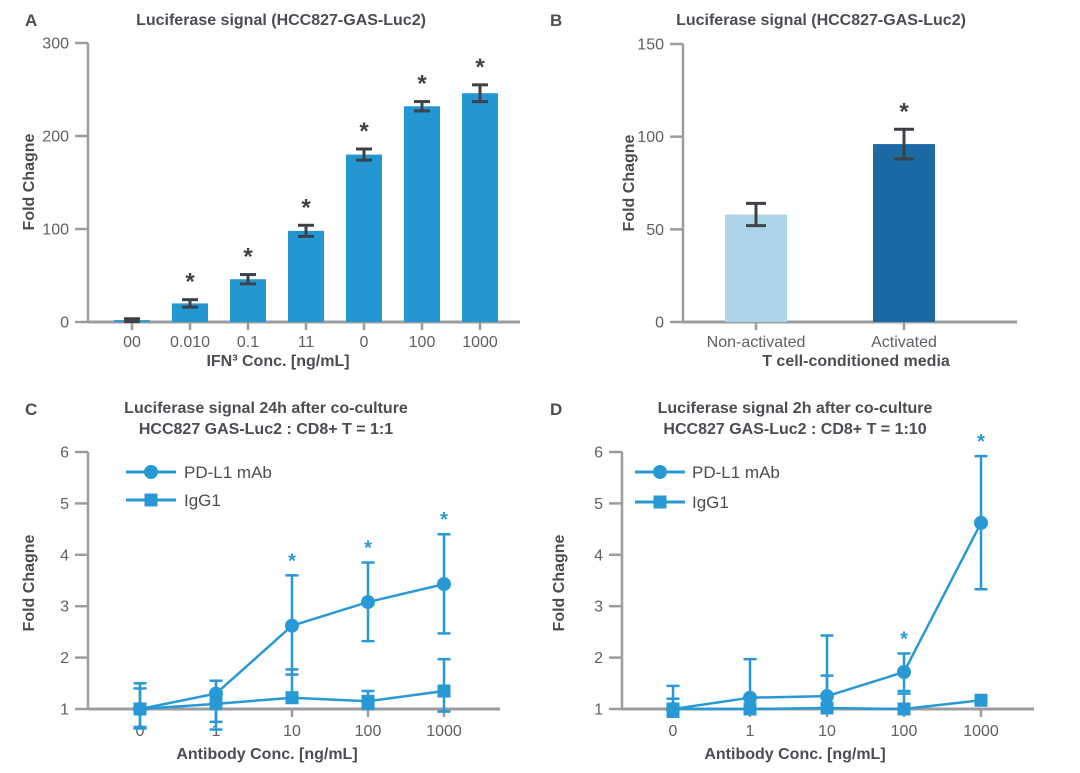 This screenshot has height=773, width=1080. I want to click on panel-c-xlabel: Antibody Conc. [ng/mL], so click(267, 754).